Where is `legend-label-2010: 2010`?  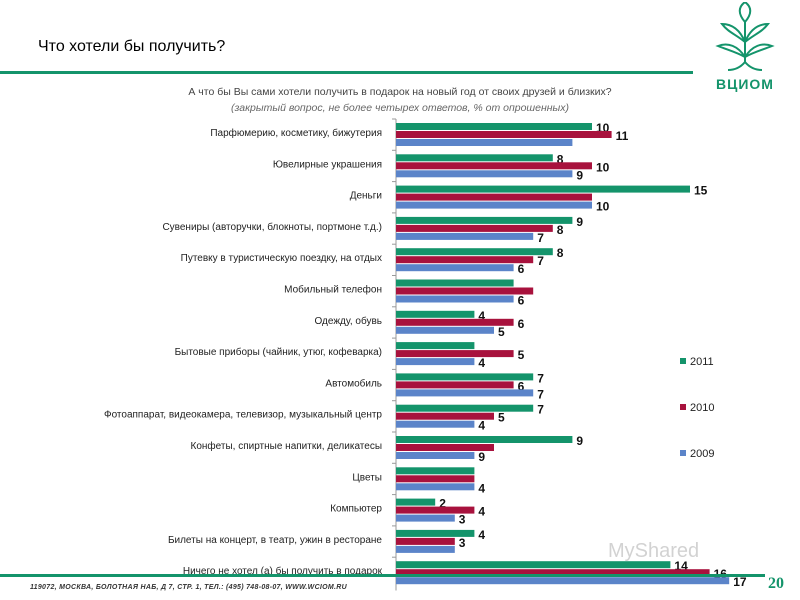
legend-label-2010: 2010 is located at coordinates (702, 408).